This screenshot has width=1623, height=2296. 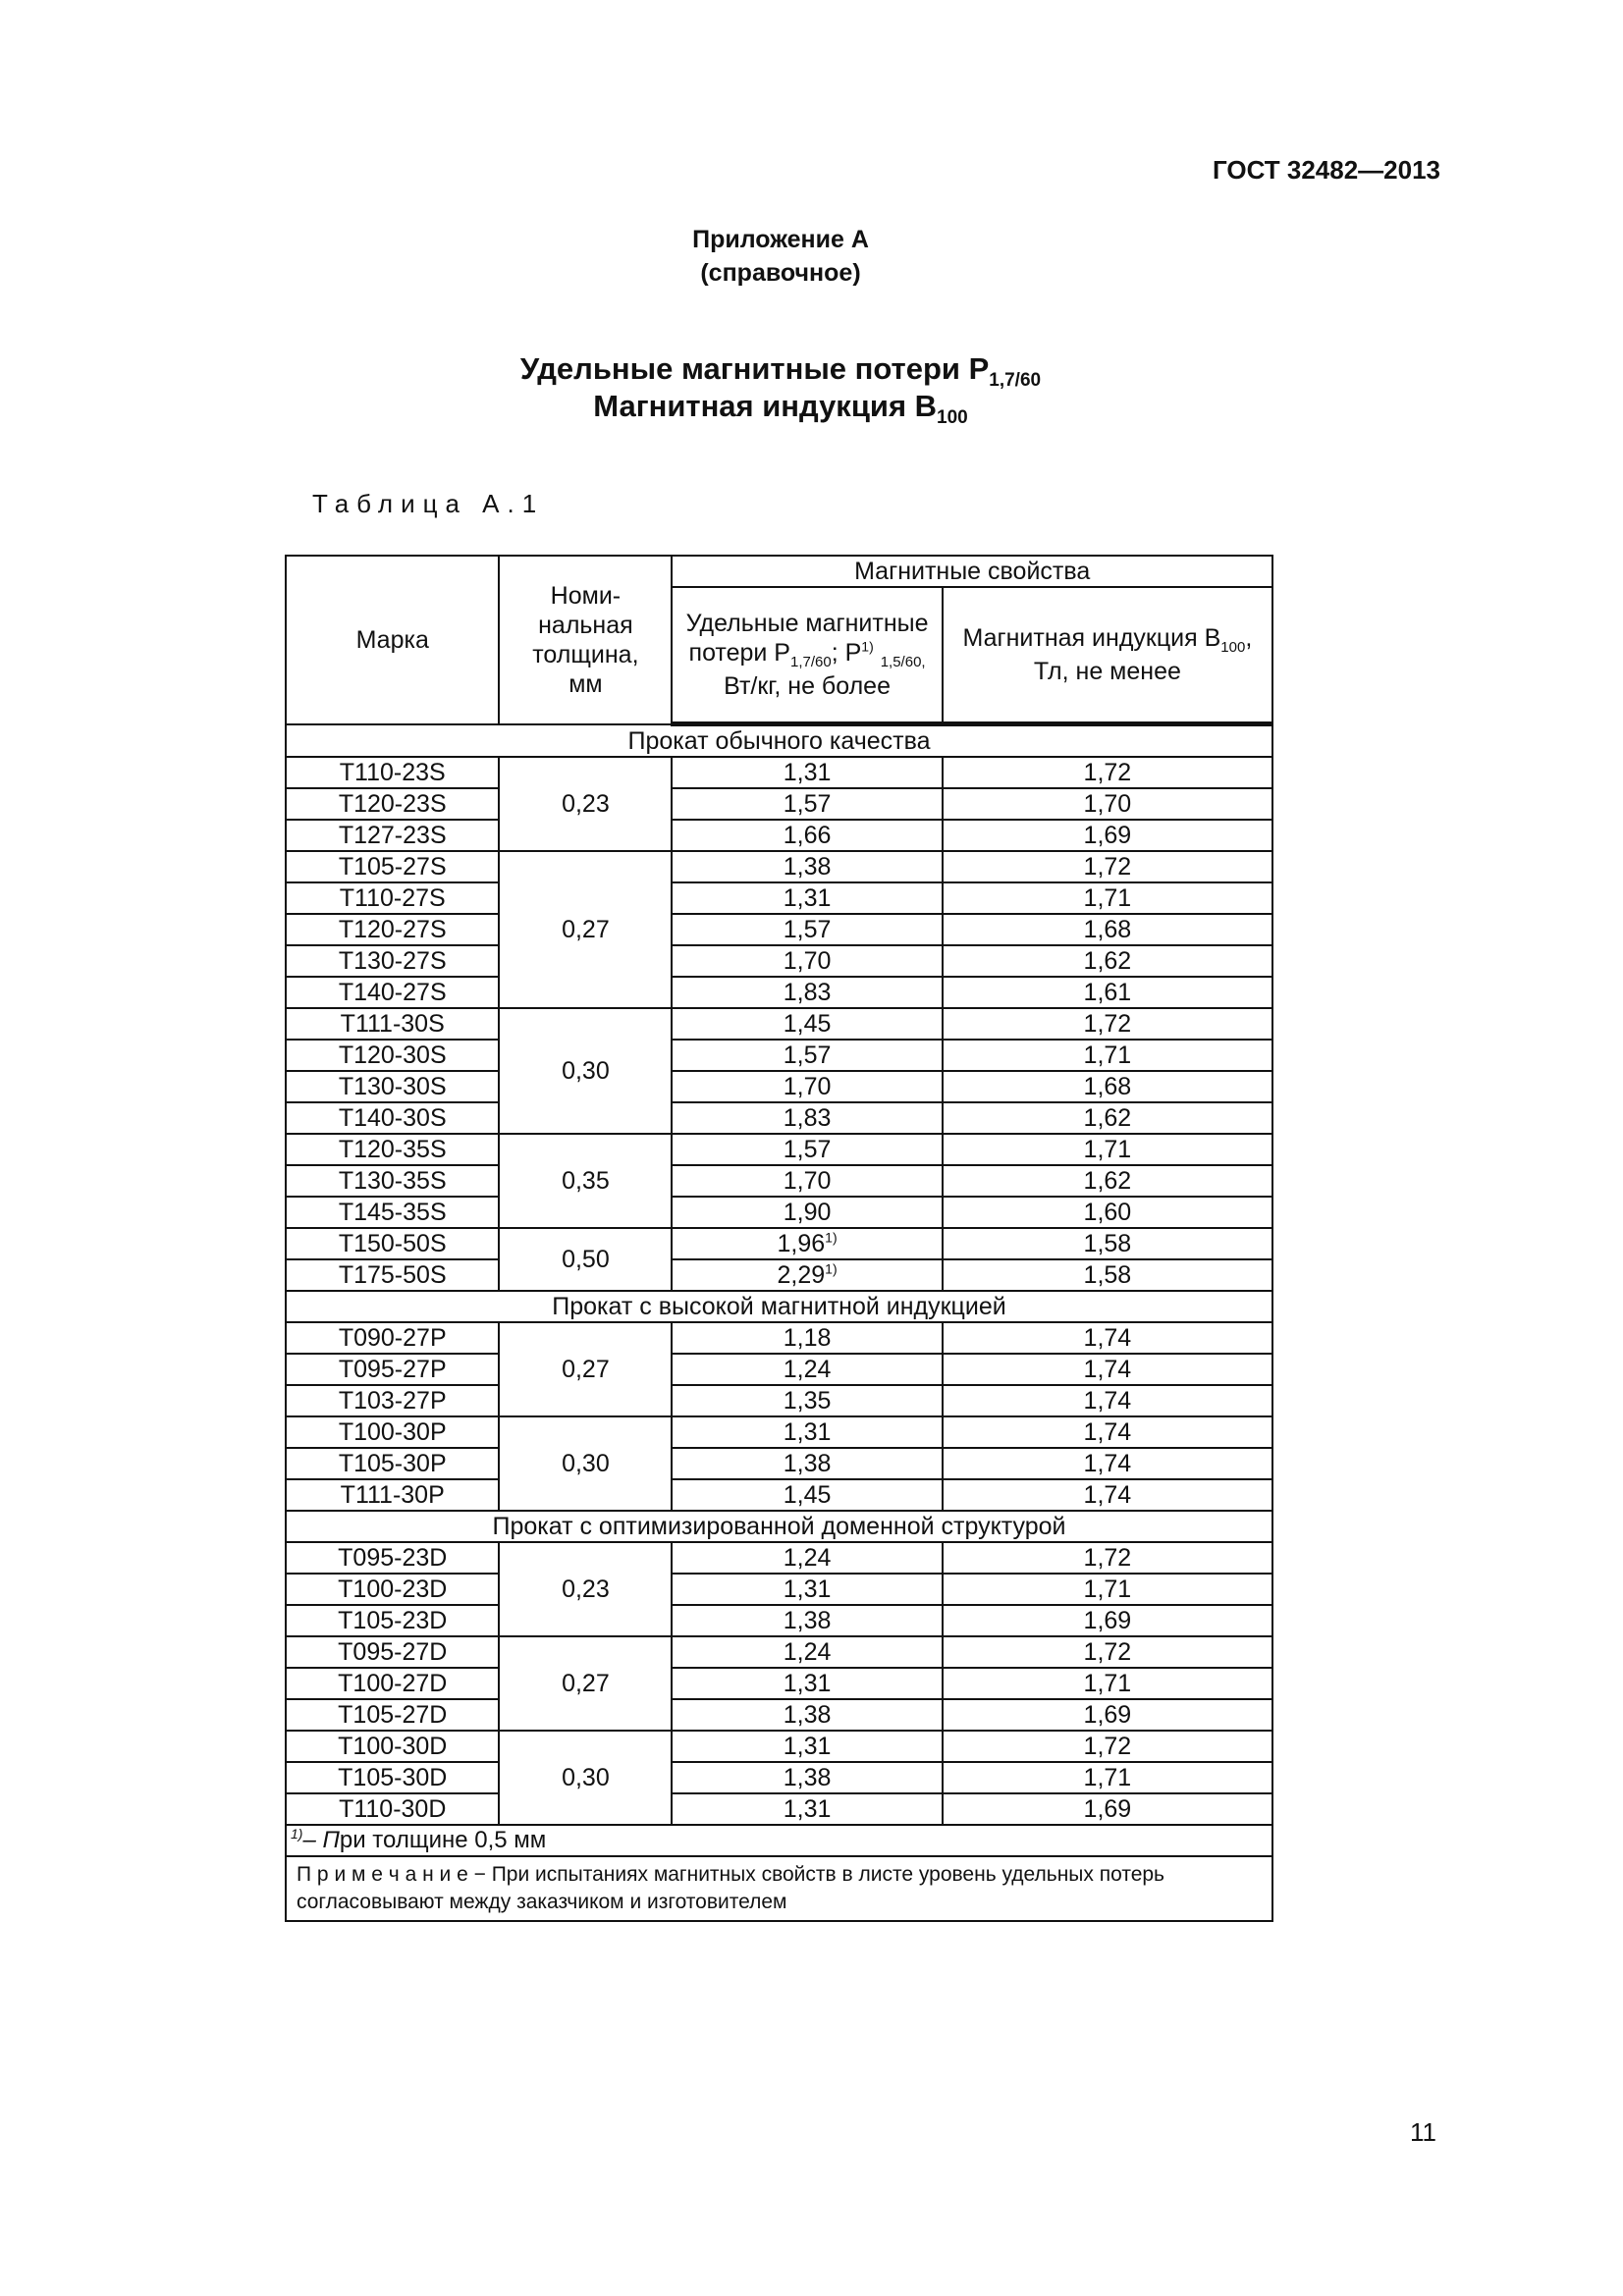 I want to click on cell-loss: 1,35, so click(x=807, y=1400).